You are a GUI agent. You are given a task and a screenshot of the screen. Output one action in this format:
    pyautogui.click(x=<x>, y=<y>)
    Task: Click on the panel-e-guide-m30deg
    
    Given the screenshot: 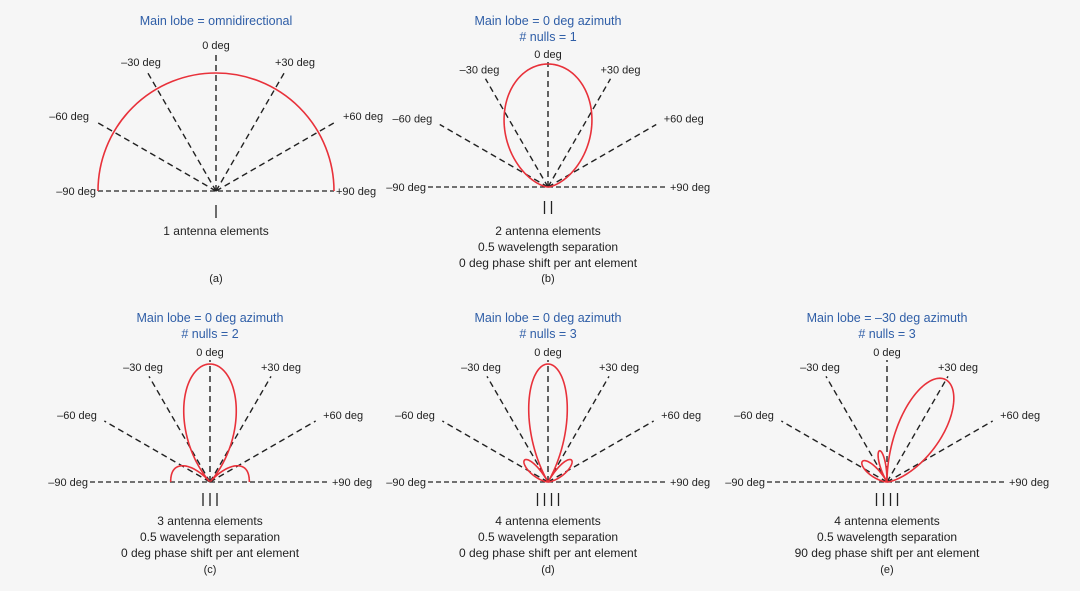 What is the action you would take?
    pyautogui.click(x=856, y=429)
    